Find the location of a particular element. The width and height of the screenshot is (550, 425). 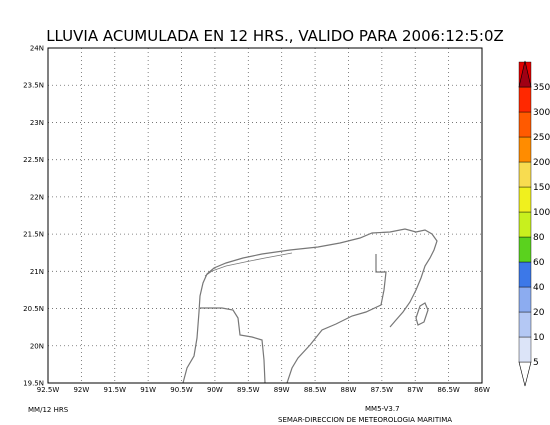

x-tick-label: 86W is located at coordinates (482, 390).